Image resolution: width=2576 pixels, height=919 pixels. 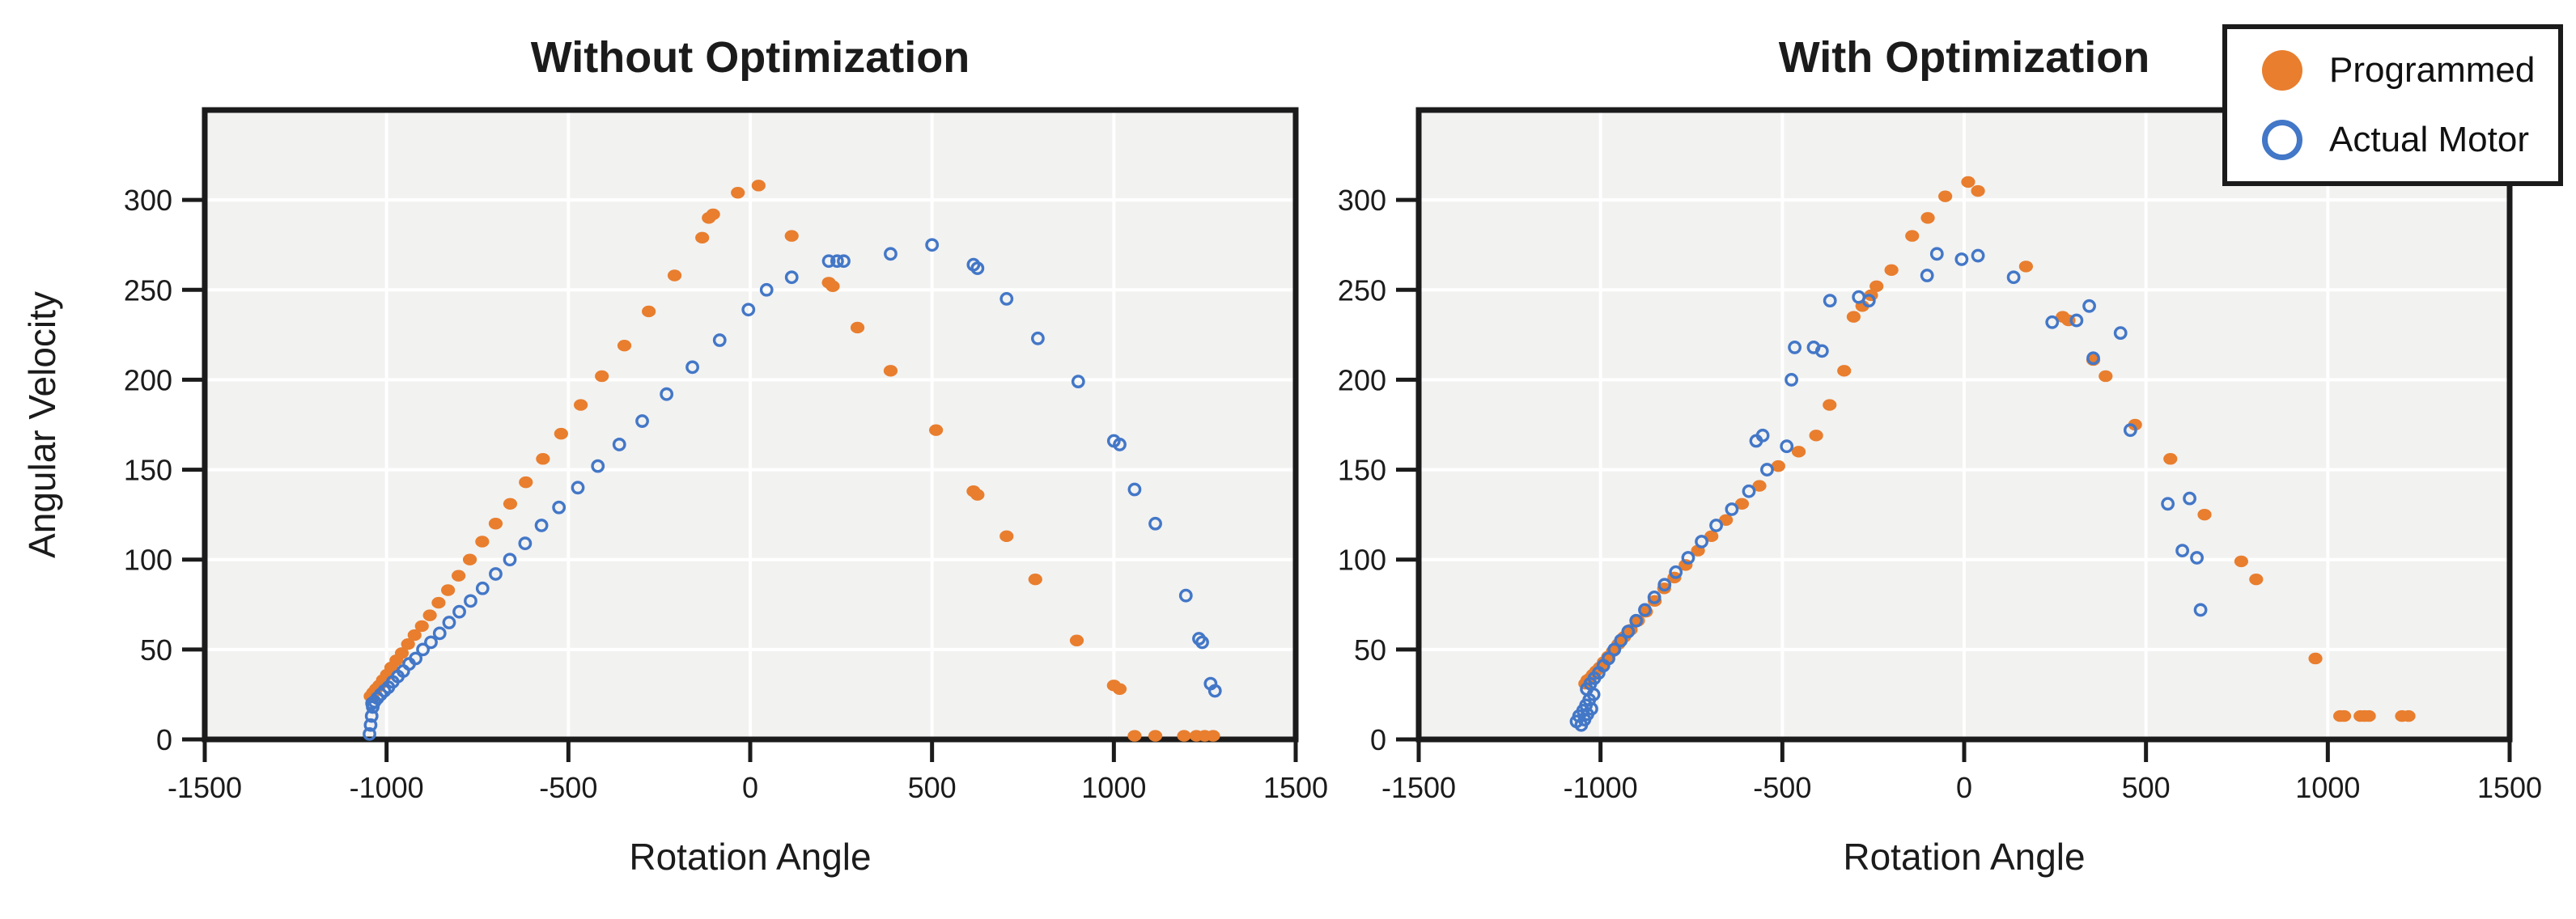 What do you see at coordinates (750, 857) in the screenshot?
I see `x-axis-label-left: Rotation Angle` at bounding box center [750, 857].